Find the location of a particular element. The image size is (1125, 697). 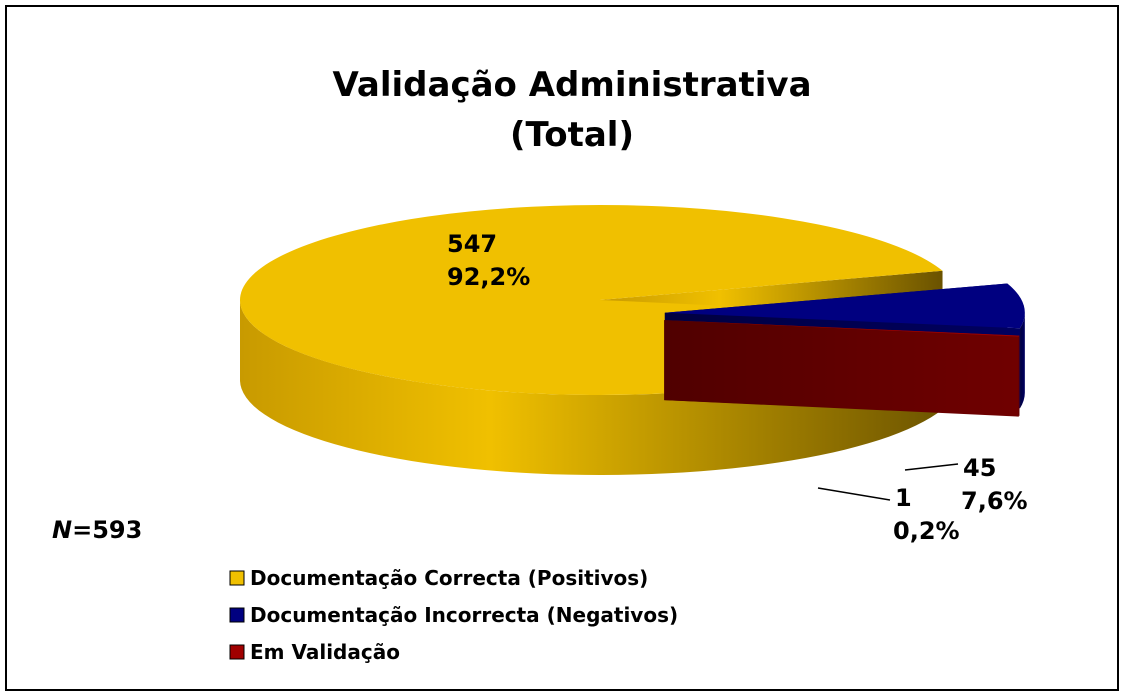

note-text: =593 is located at coordinates (107, 530).